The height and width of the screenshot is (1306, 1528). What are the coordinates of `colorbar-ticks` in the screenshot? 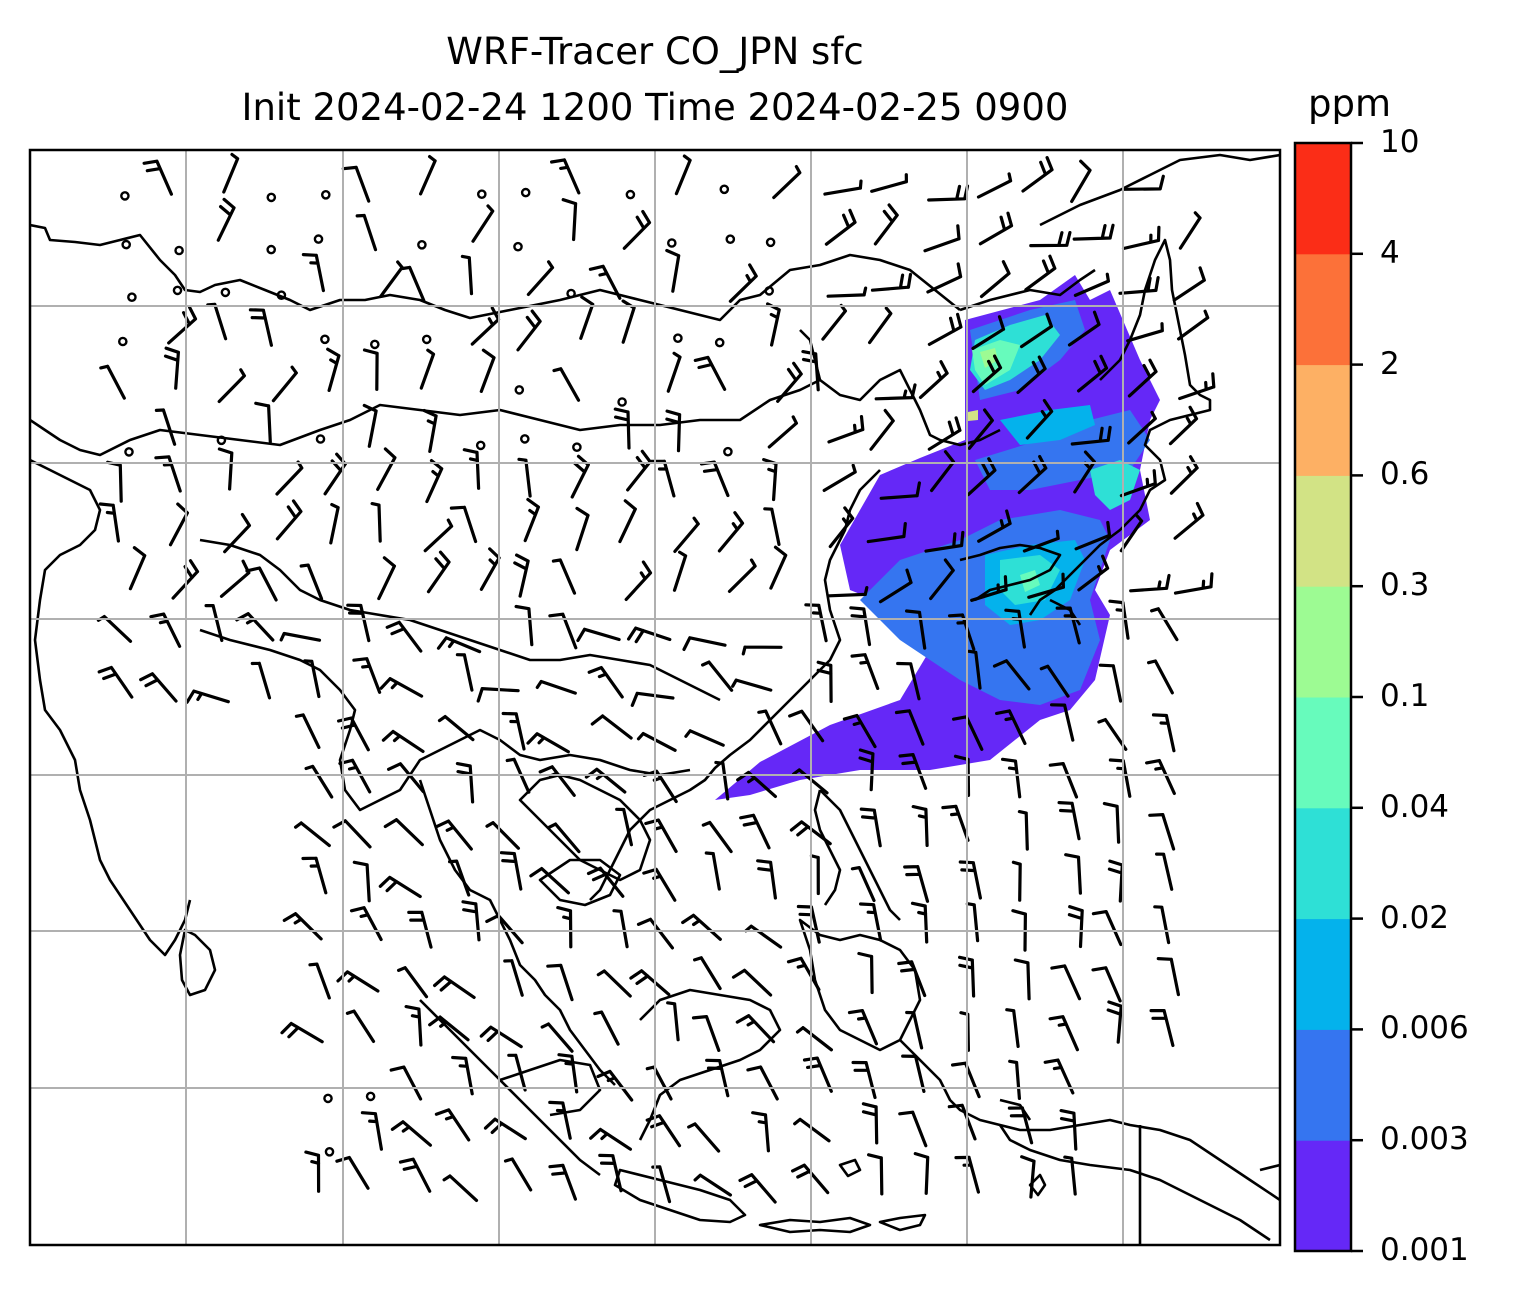 It's located at (1357, 697).